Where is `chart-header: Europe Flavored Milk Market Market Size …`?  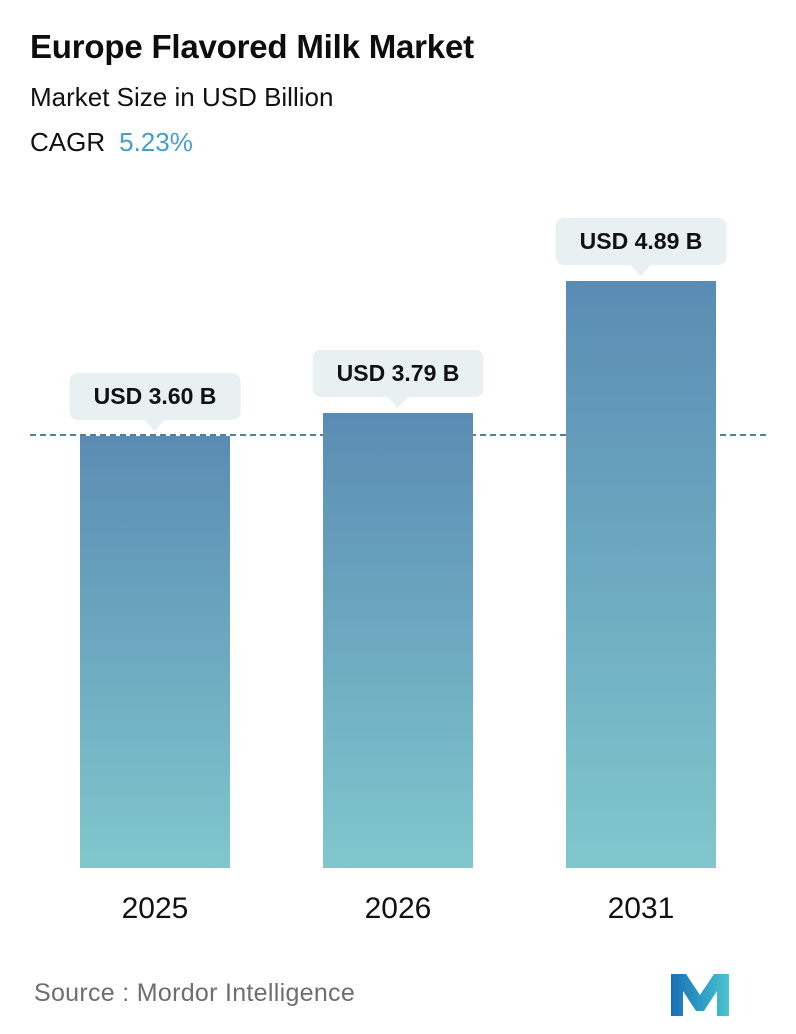 chart-header: Europe Flavored Milk Market Market Size … is located at coordinates (398, 93).